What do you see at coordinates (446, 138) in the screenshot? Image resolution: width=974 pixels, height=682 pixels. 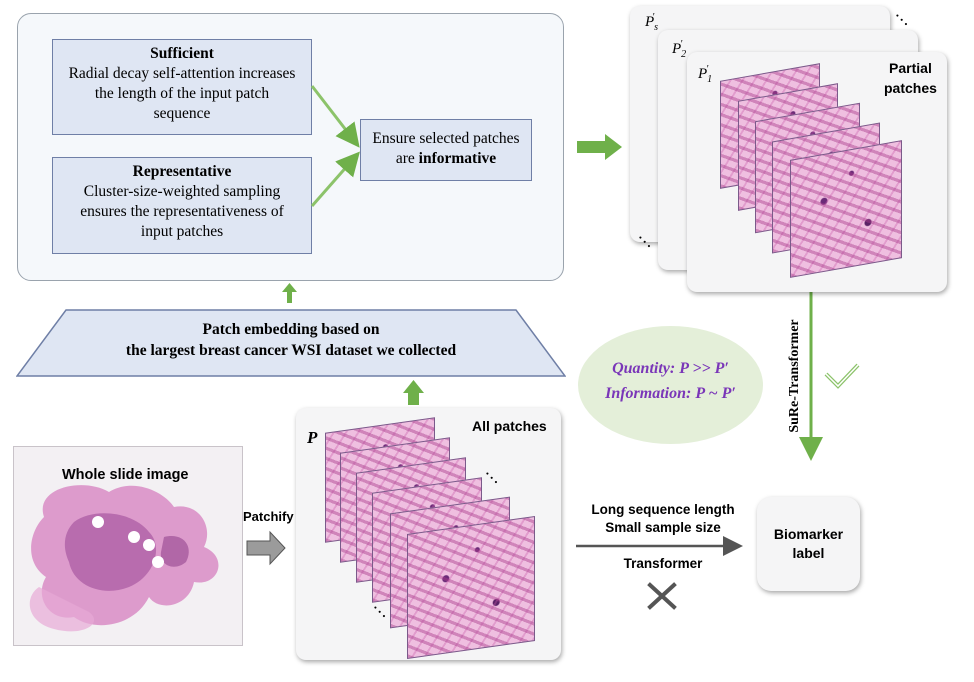 I see `ensure-text-line1: Ensure selected patches` at bounding box center [446, 138].